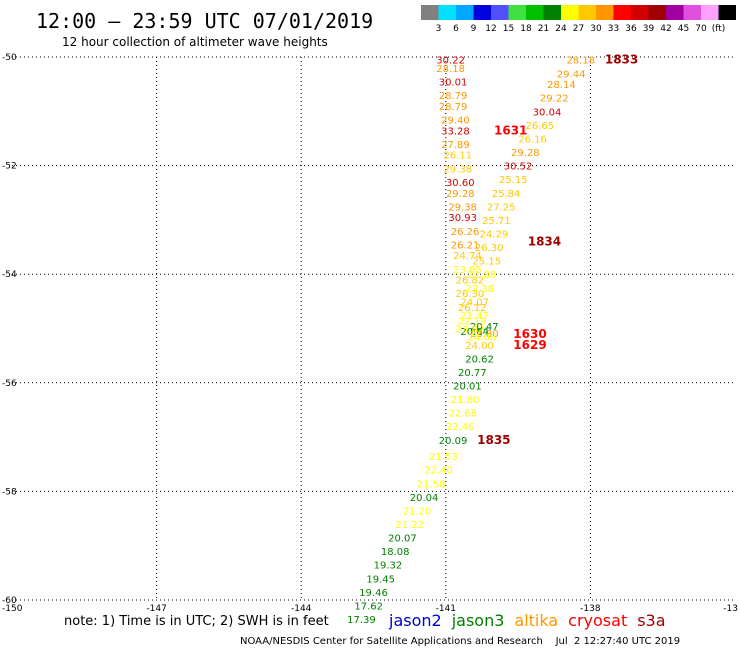 The width and height of the screenshot is (740, 650). Describe the element at coordinates (590, 609) in the screenshot. I see `x-tick-label: -138` at that location.